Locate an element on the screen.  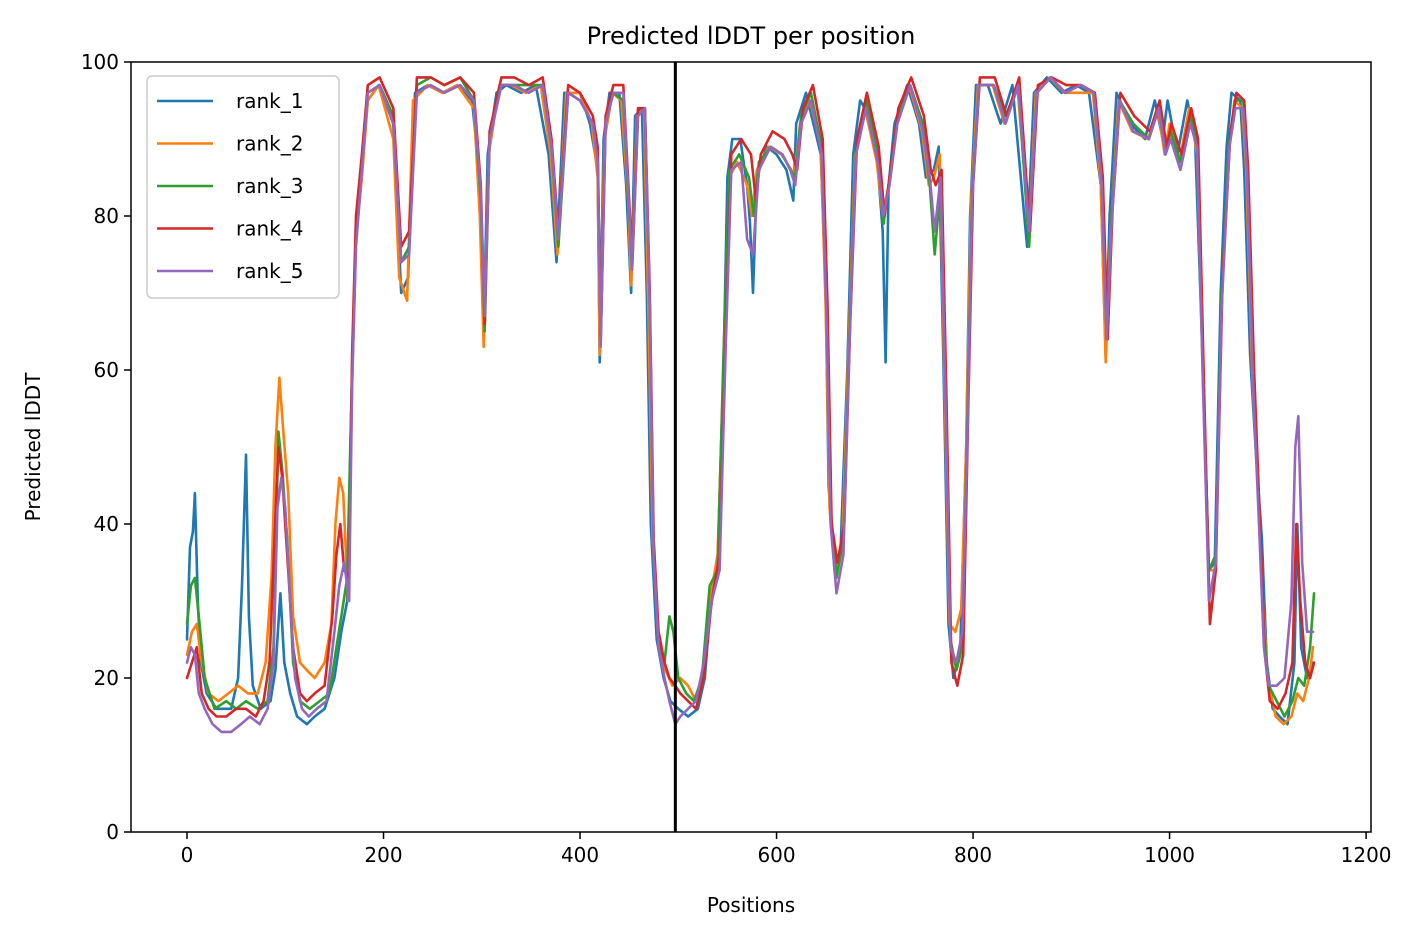
chart-title: Predicted lDDT per position is located at coordinates (751, 36).